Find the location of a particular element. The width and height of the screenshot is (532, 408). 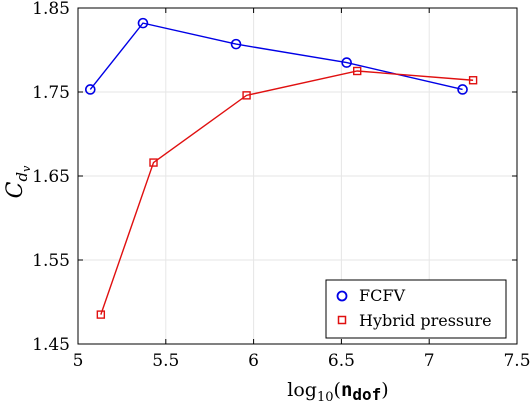

x-axis-label: log10(ndof) is located at coordinates (337, 392).